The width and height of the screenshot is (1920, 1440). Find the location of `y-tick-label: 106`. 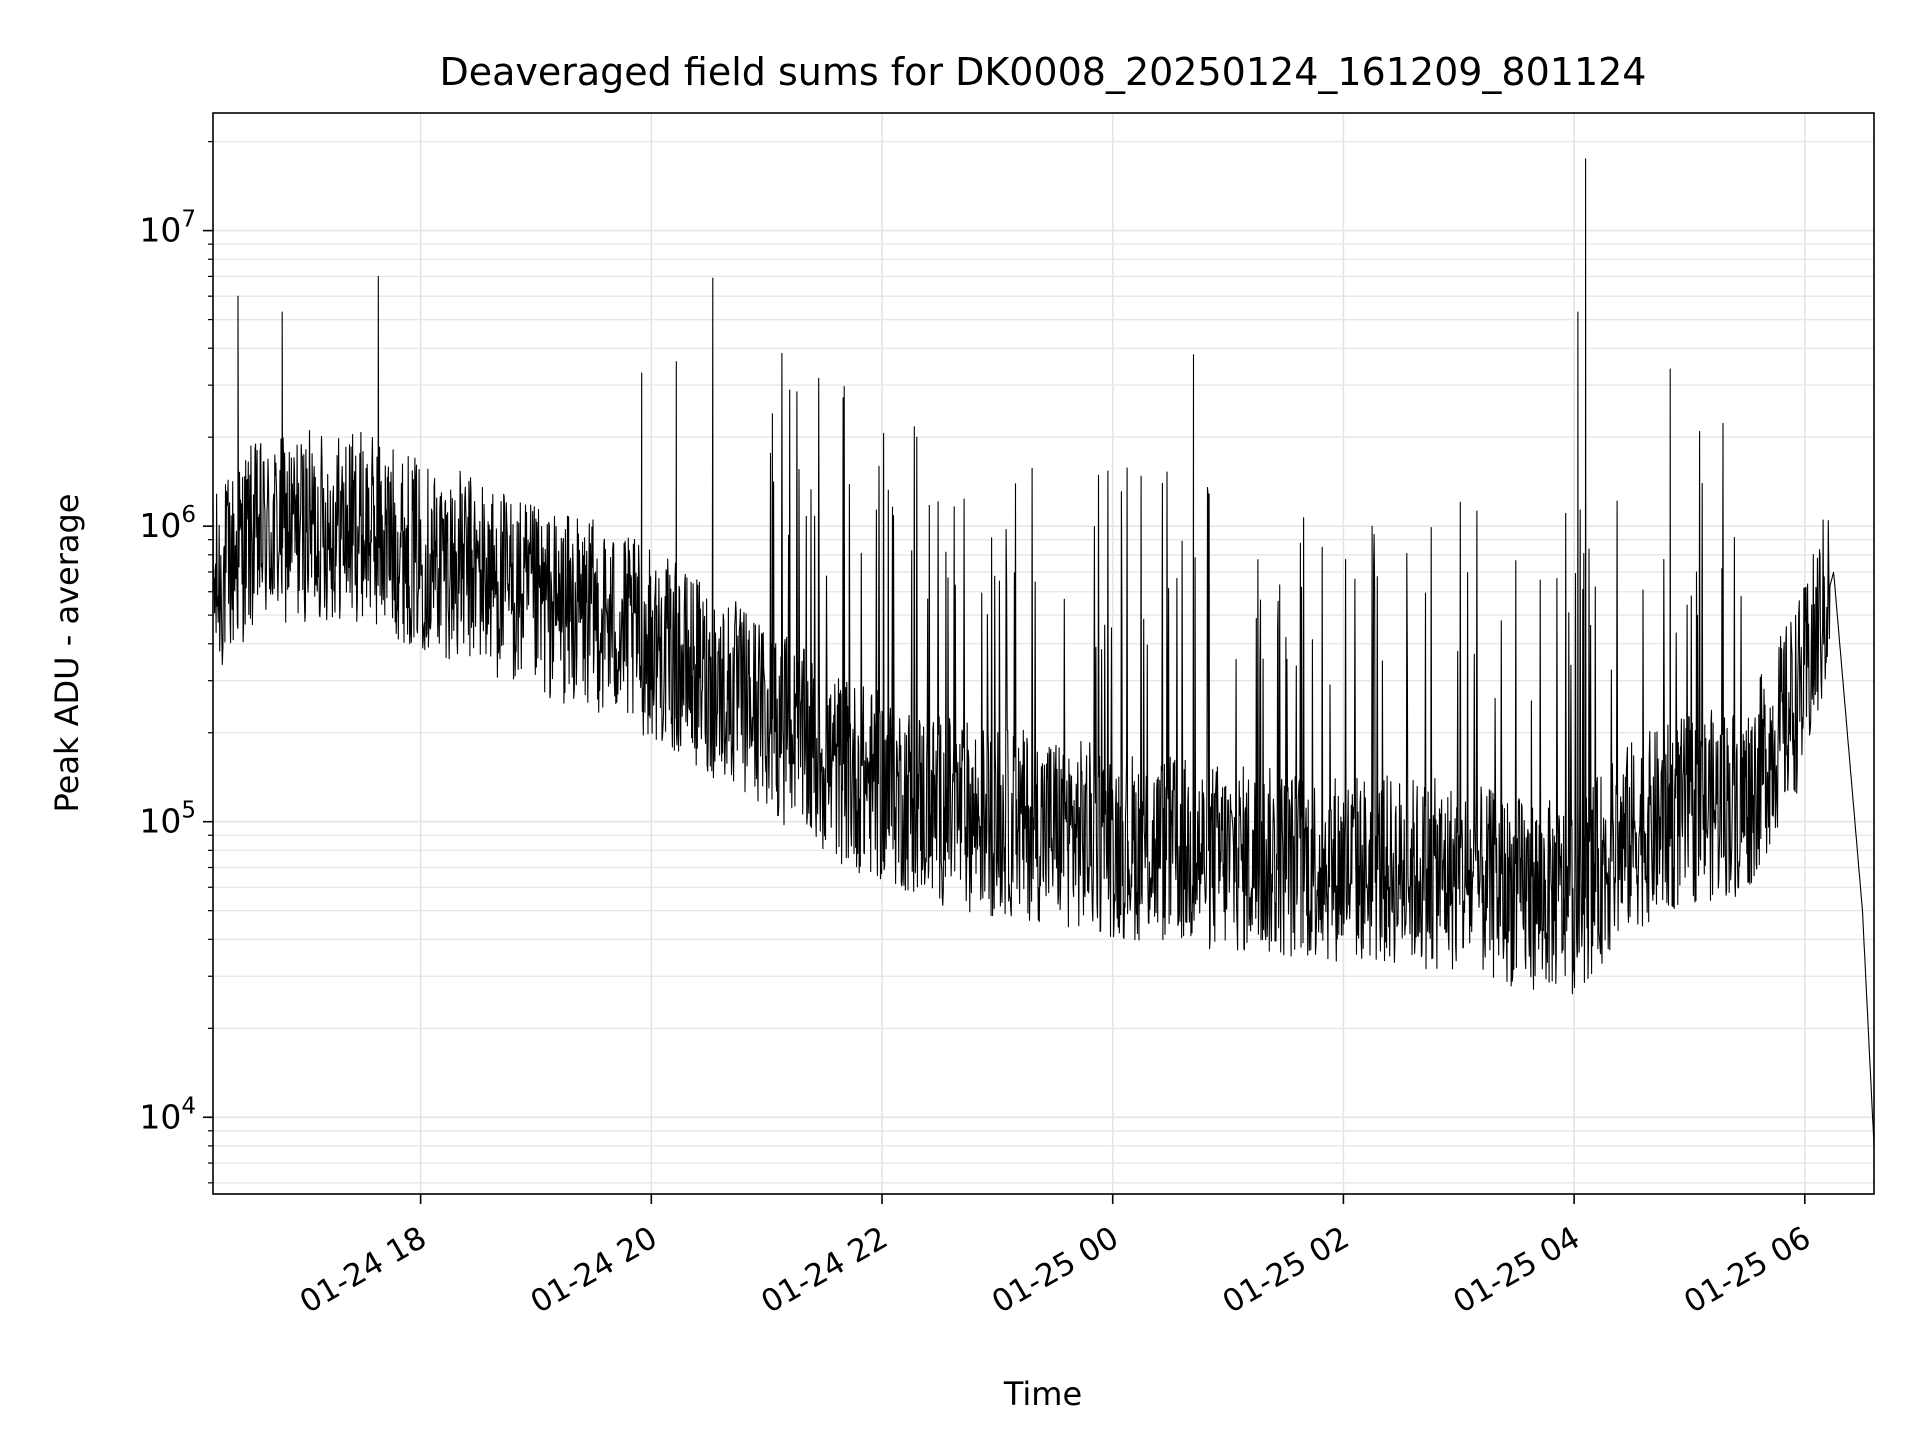

y-tick-label: 106 is located at coordinates (167, 523).